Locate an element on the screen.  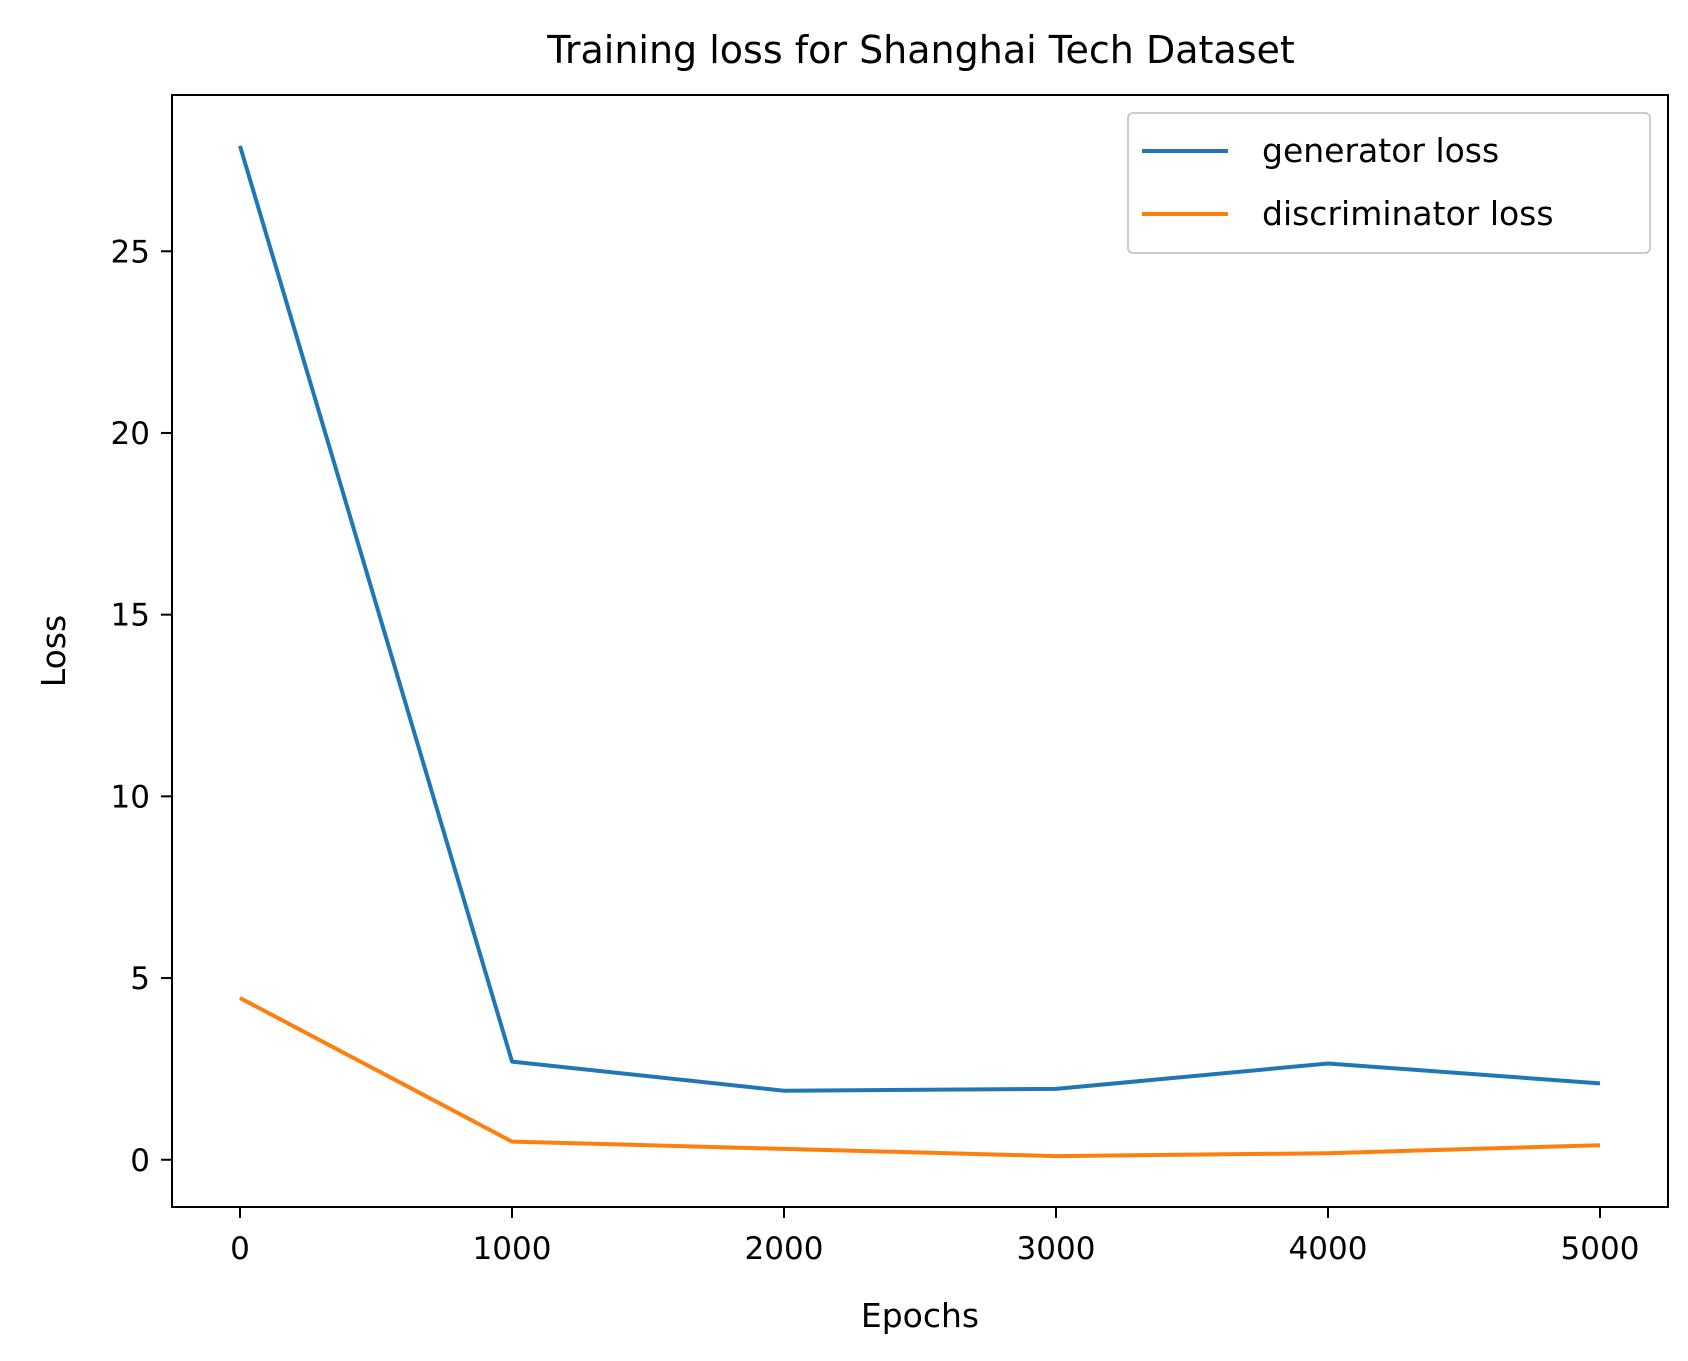
legend-label: generator loss is located at coordinates (1380, 150).